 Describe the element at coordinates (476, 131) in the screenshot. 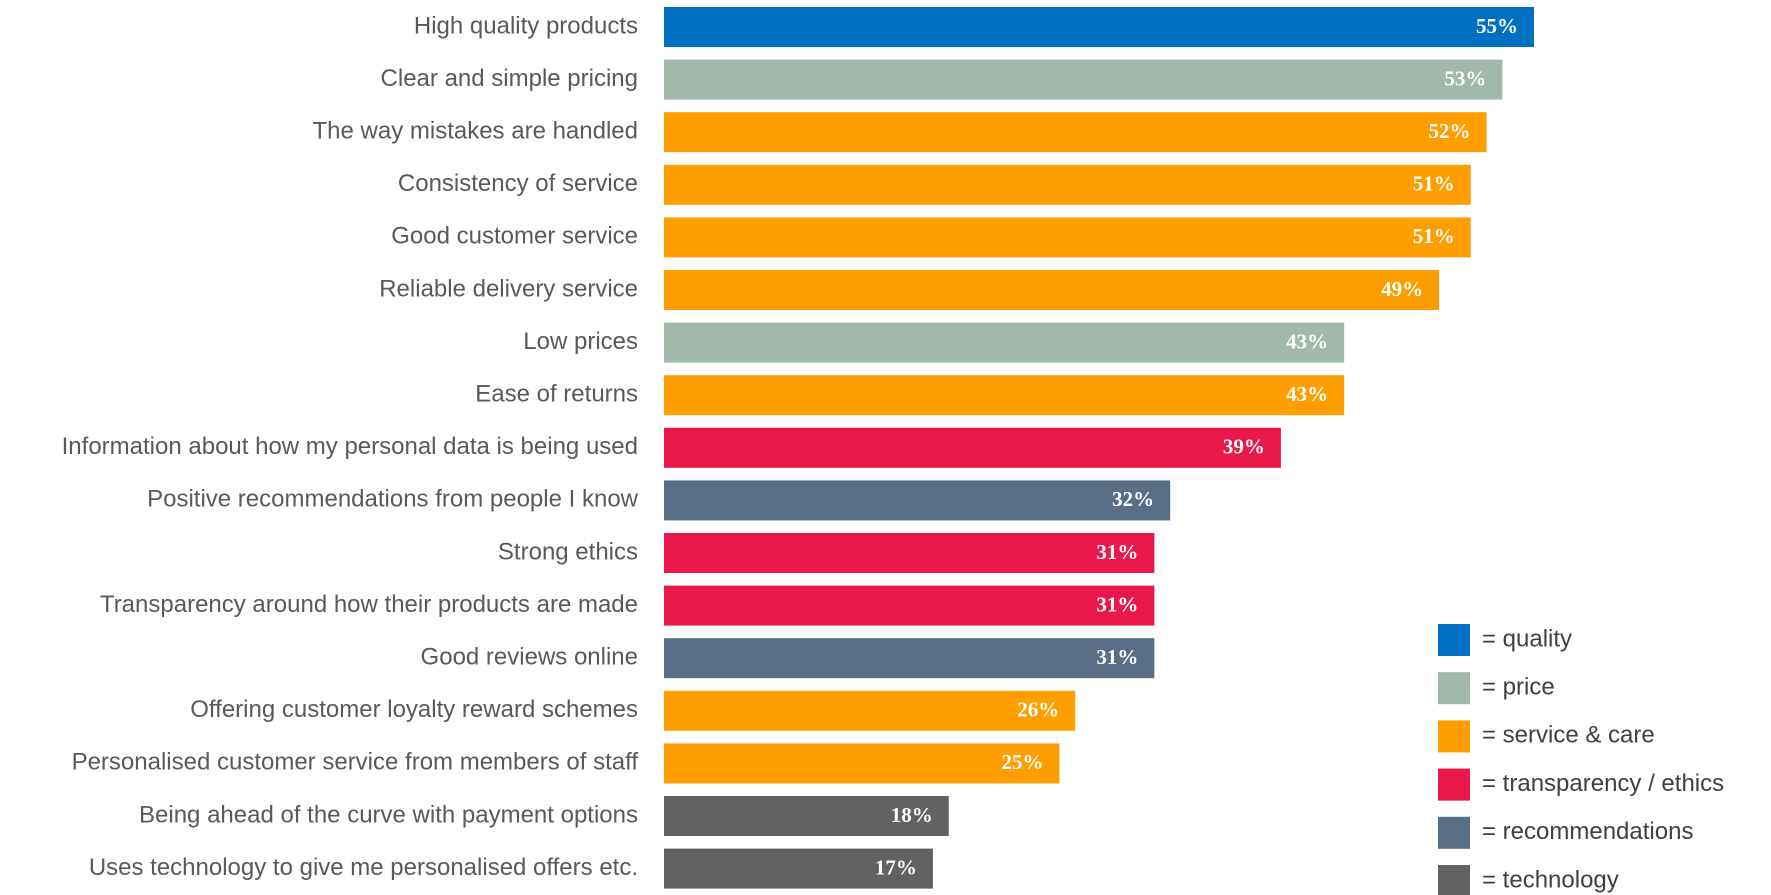

I see `category-label: The way mistakes are handled` at that location.